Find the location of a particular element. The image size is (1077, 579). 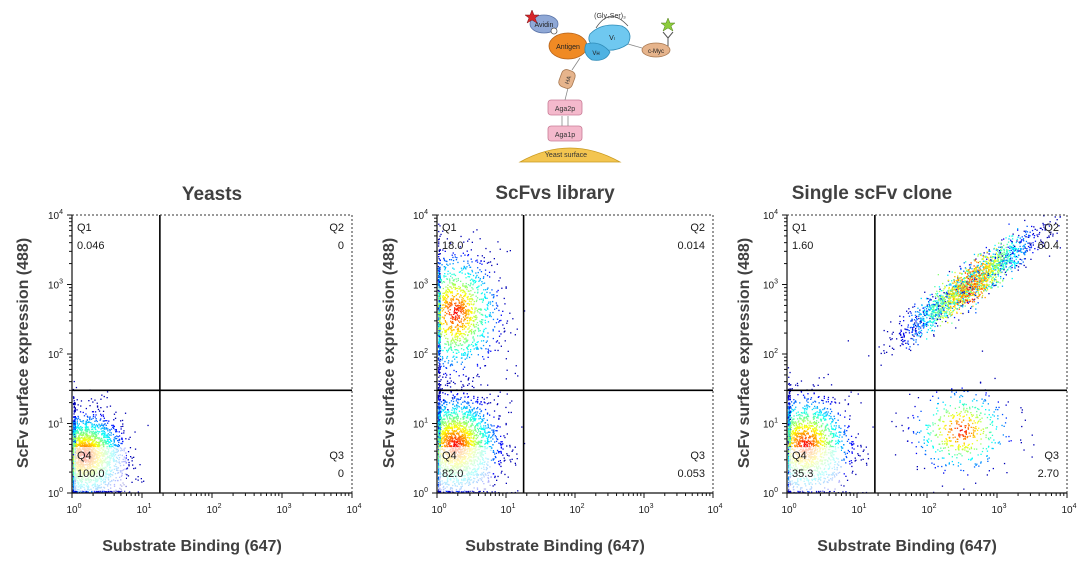

chart-title: Yeasts is located at coordinates (212, 194).